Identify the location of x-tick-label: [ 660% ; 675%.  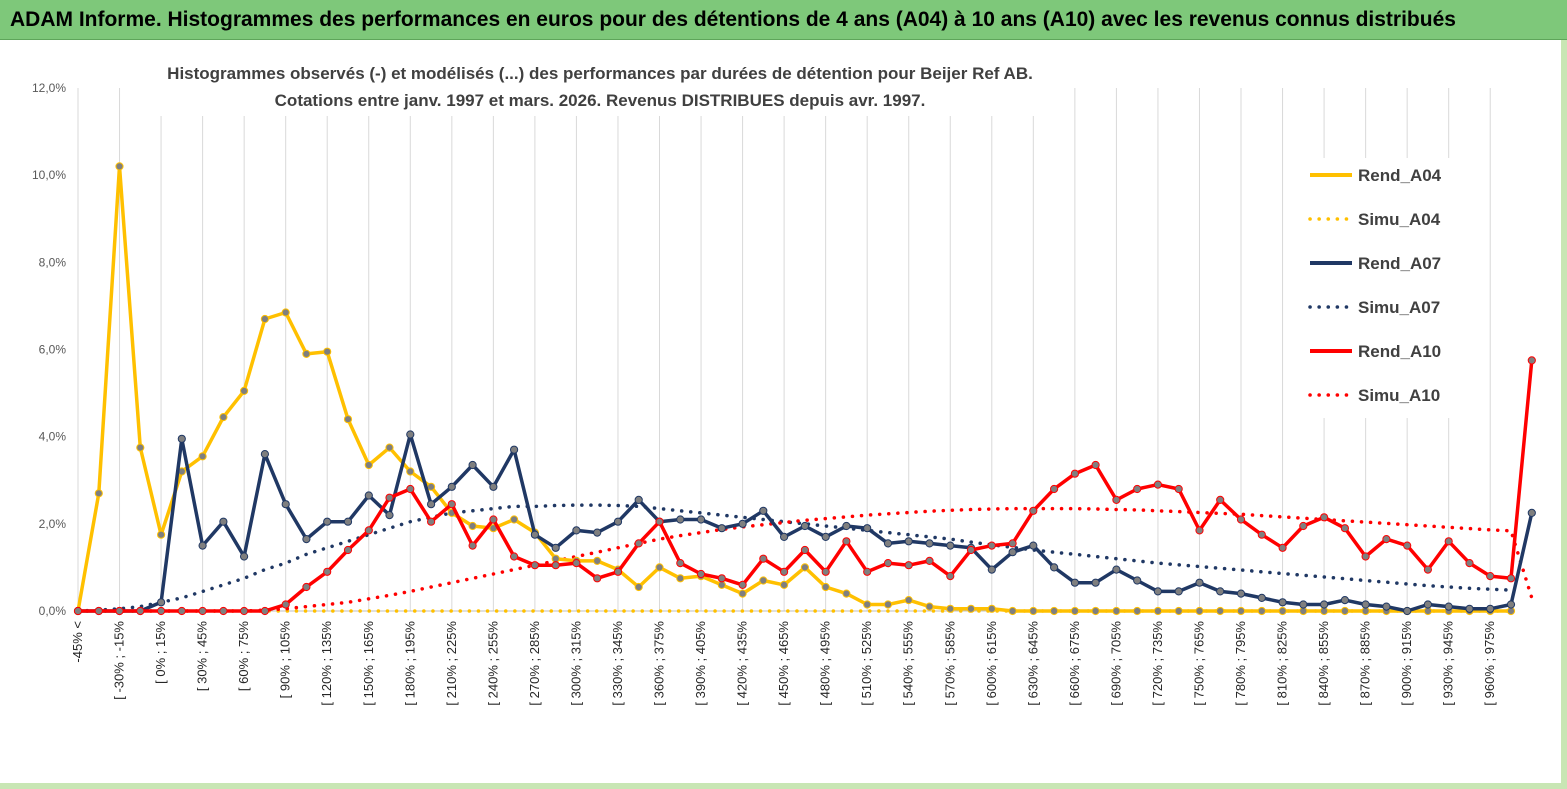
(1074, 663).